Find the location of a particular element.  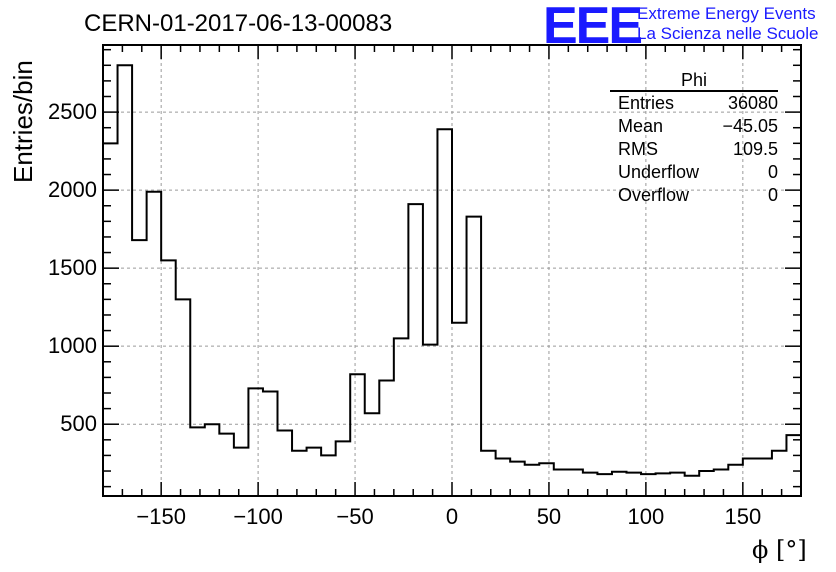

x-tick-label: 0 is located at coordinates (452, 516).